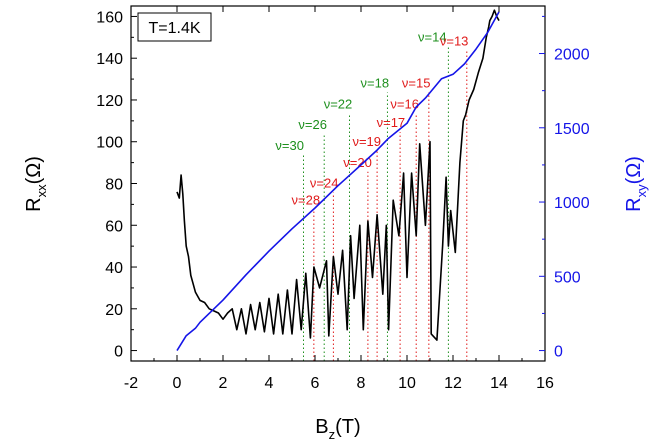 Image resolution: width=658 pixels, height=445 pixels. What do you see at coordinates (34, 170) in the screenshot?
I see `y-left-axis-title-unit: (Ω)` at bounding box center [34, 170].